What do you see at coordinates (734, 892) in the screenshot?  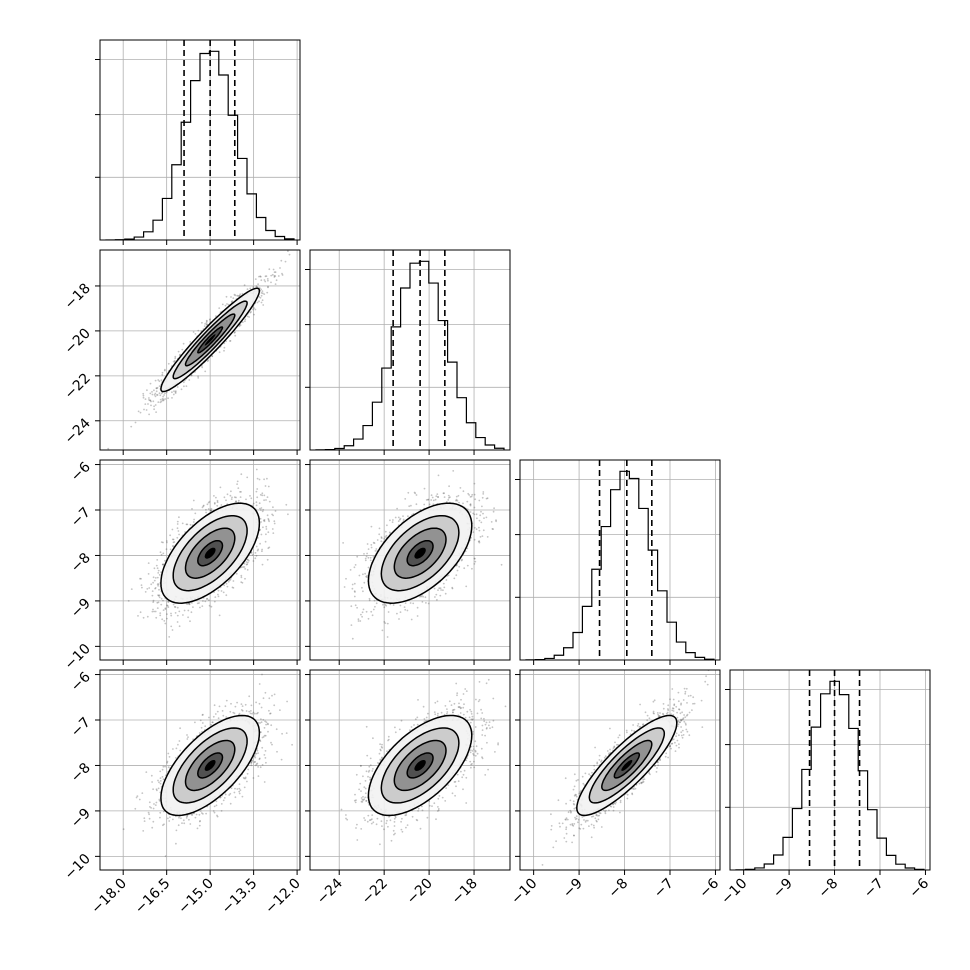 I see `x-tick-label: −10` at bounding box center [734, 892].